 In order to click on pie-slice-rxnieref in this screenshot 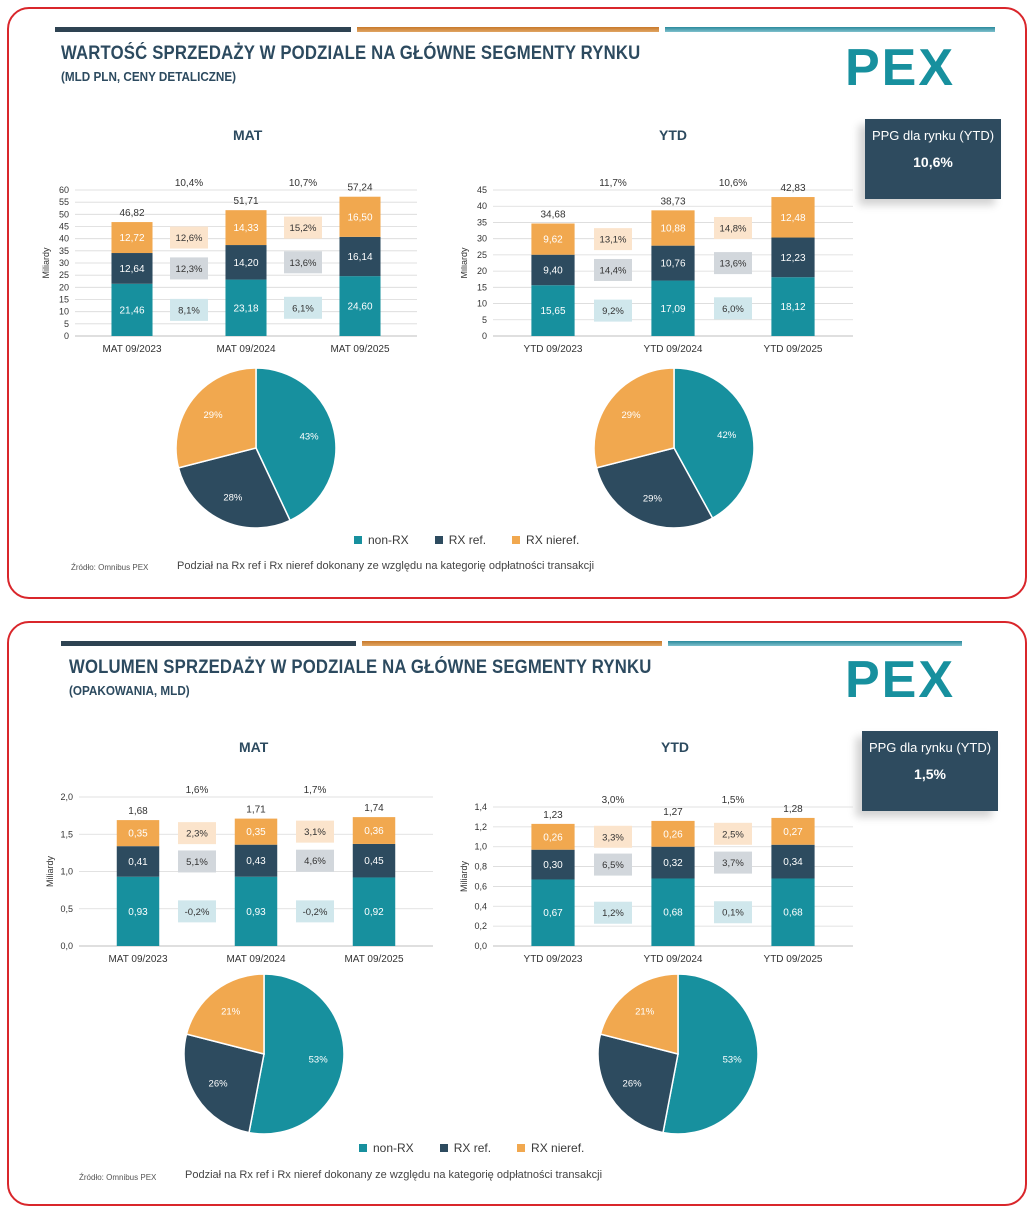, I will do `click(225, 1014)`.